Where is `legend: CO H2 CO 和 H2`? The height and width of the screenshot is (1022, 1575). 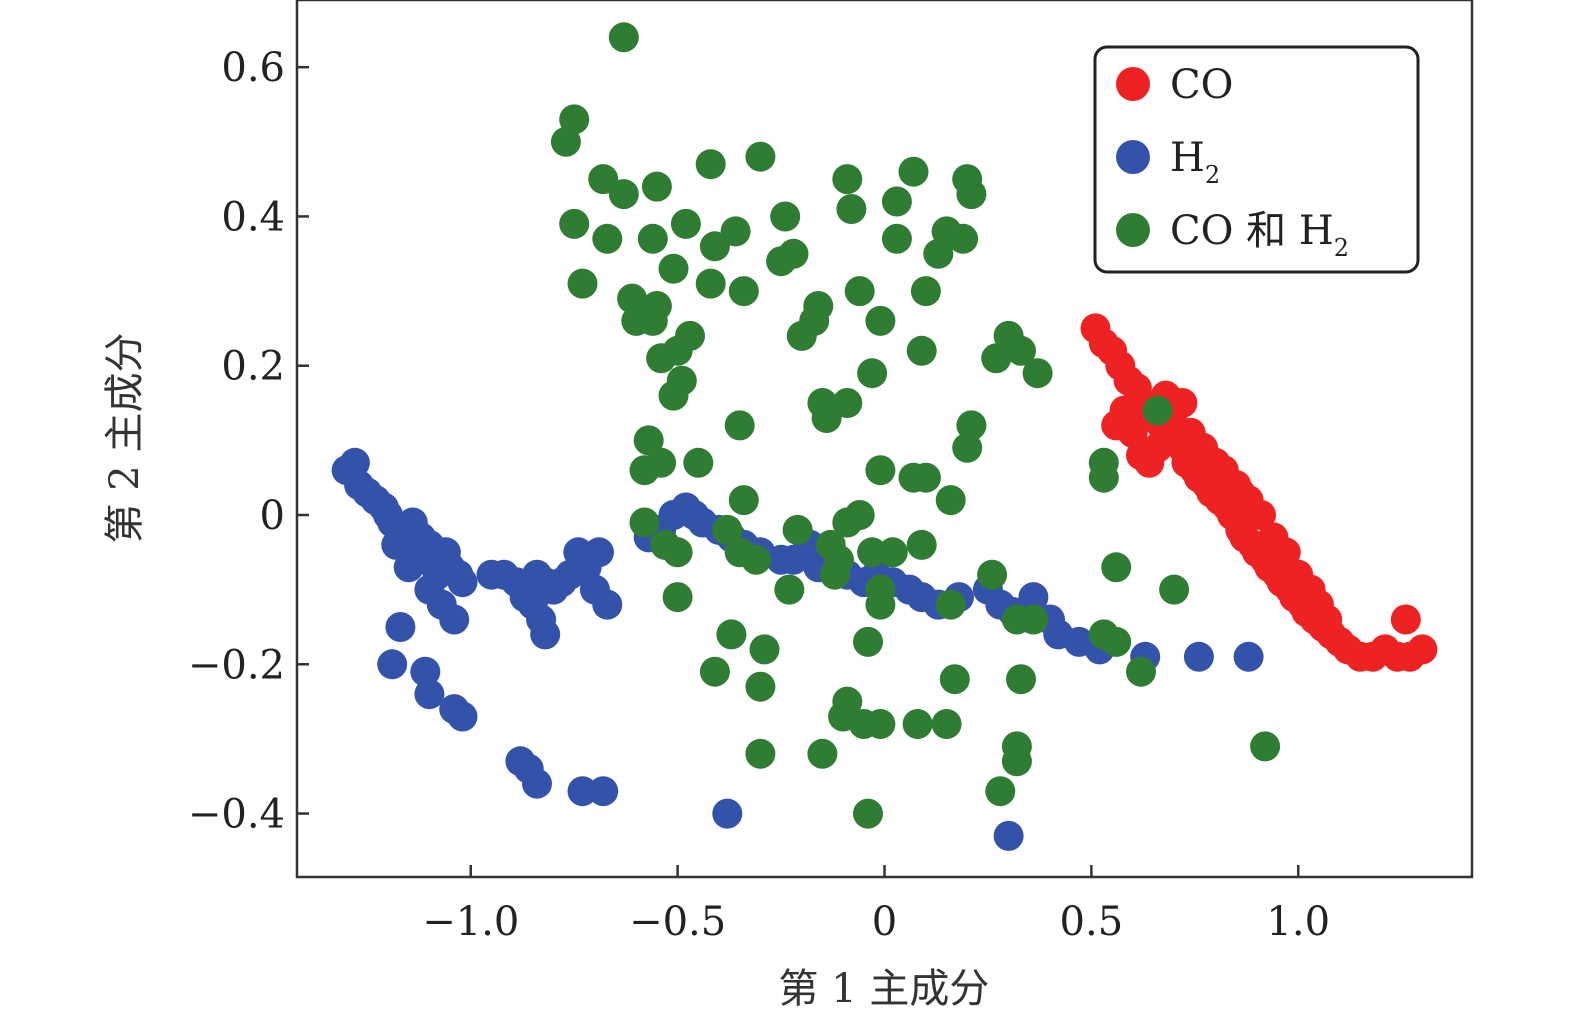 legend: CO H2 CO 和 H2 is located at coordinates (1256, 159).